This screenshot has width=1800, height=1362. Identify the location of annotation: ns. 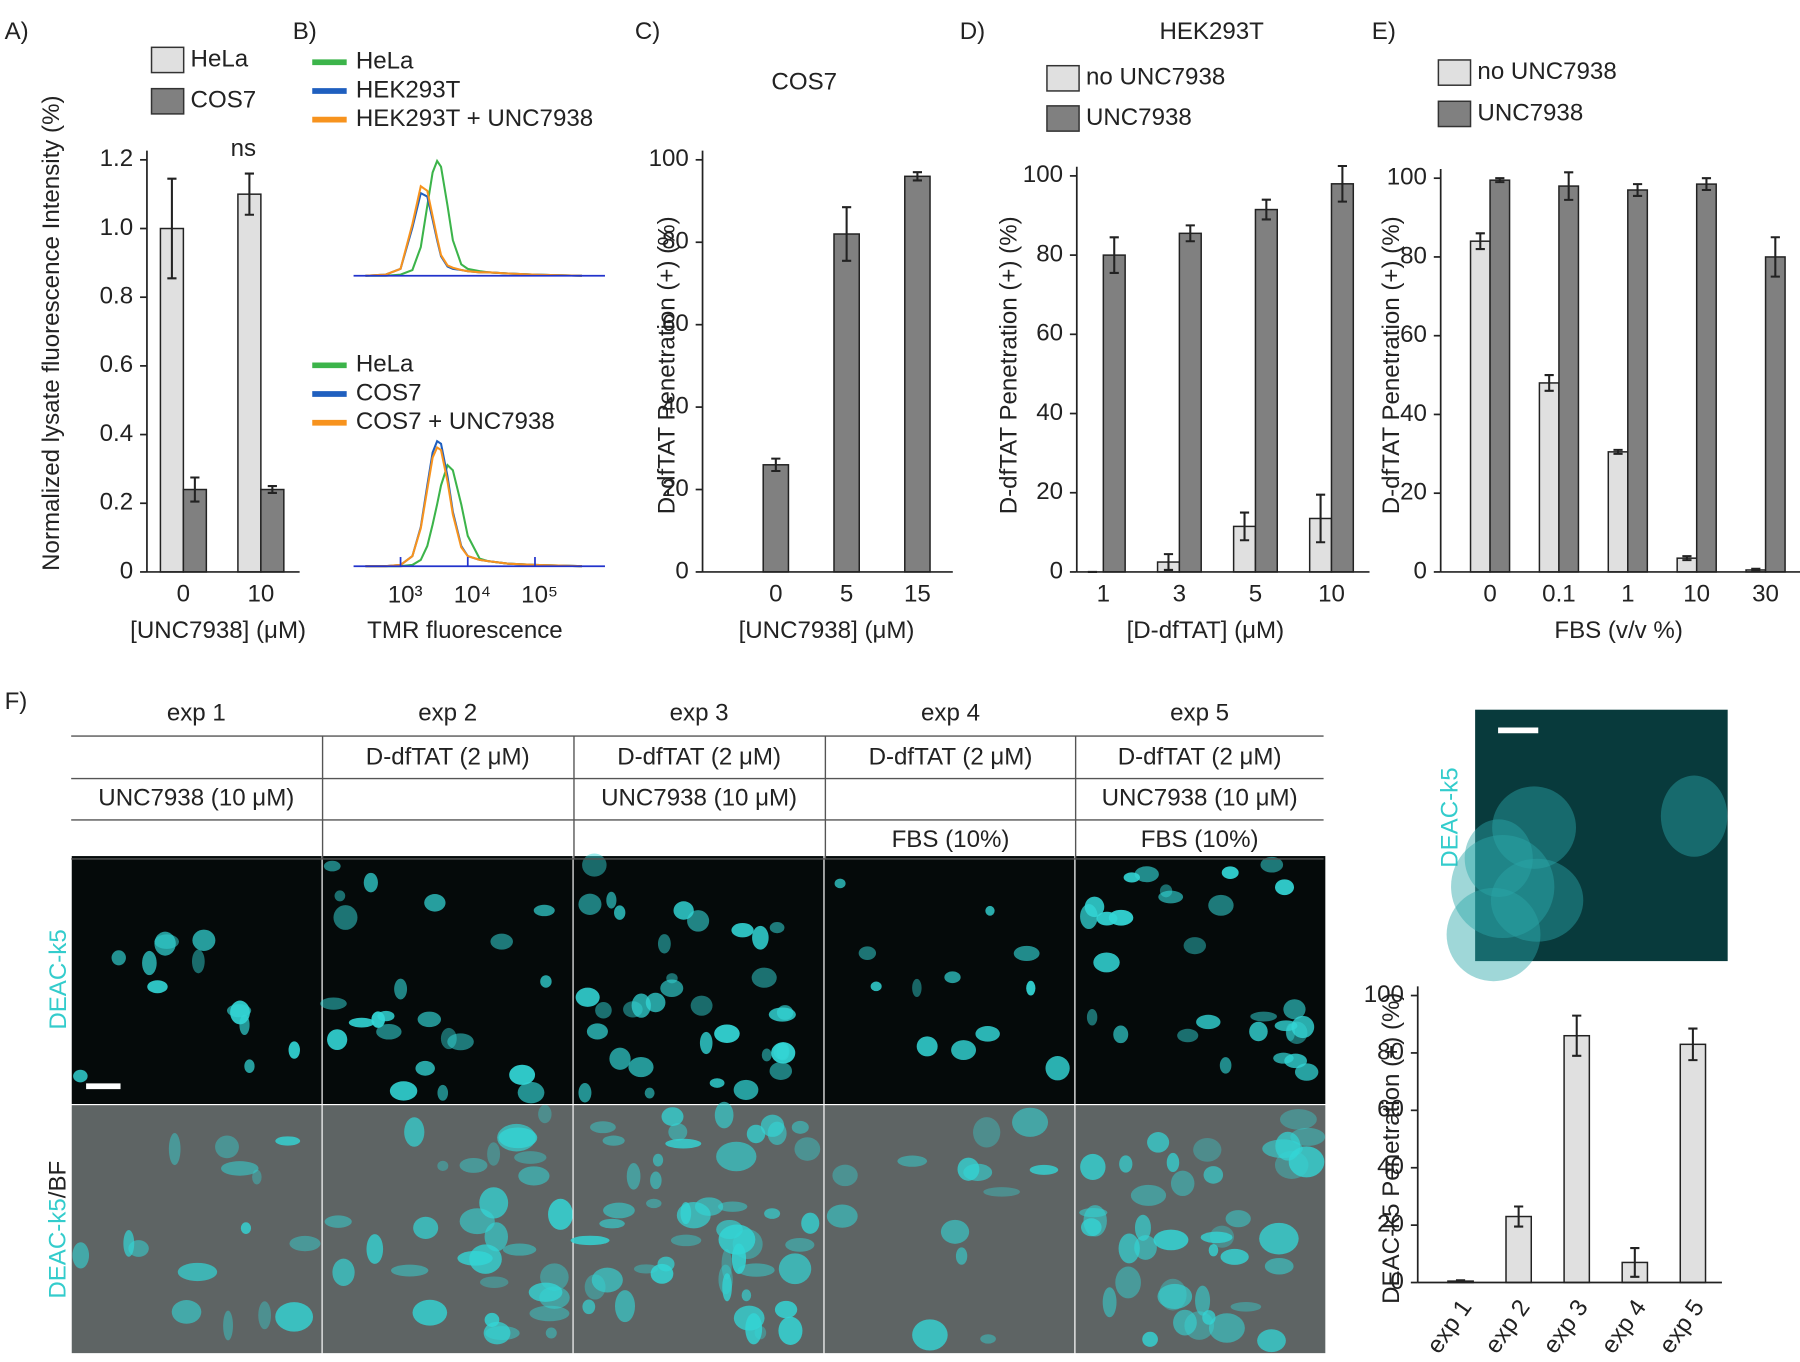
(243, 148).